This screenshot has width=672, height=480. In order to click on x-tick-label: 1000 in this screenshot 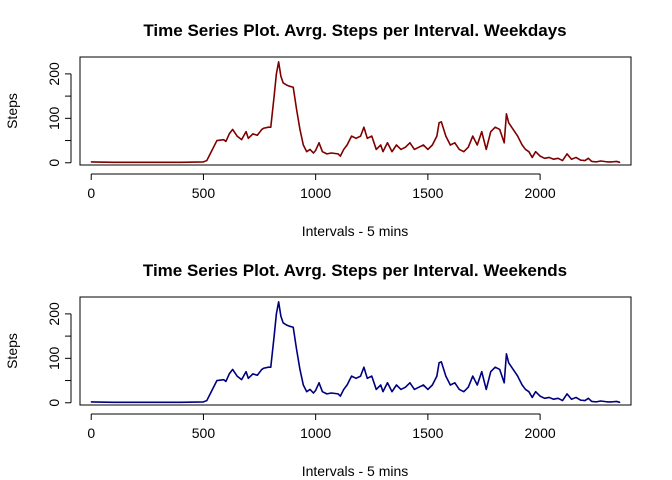, I will do `click(315, 193)`.